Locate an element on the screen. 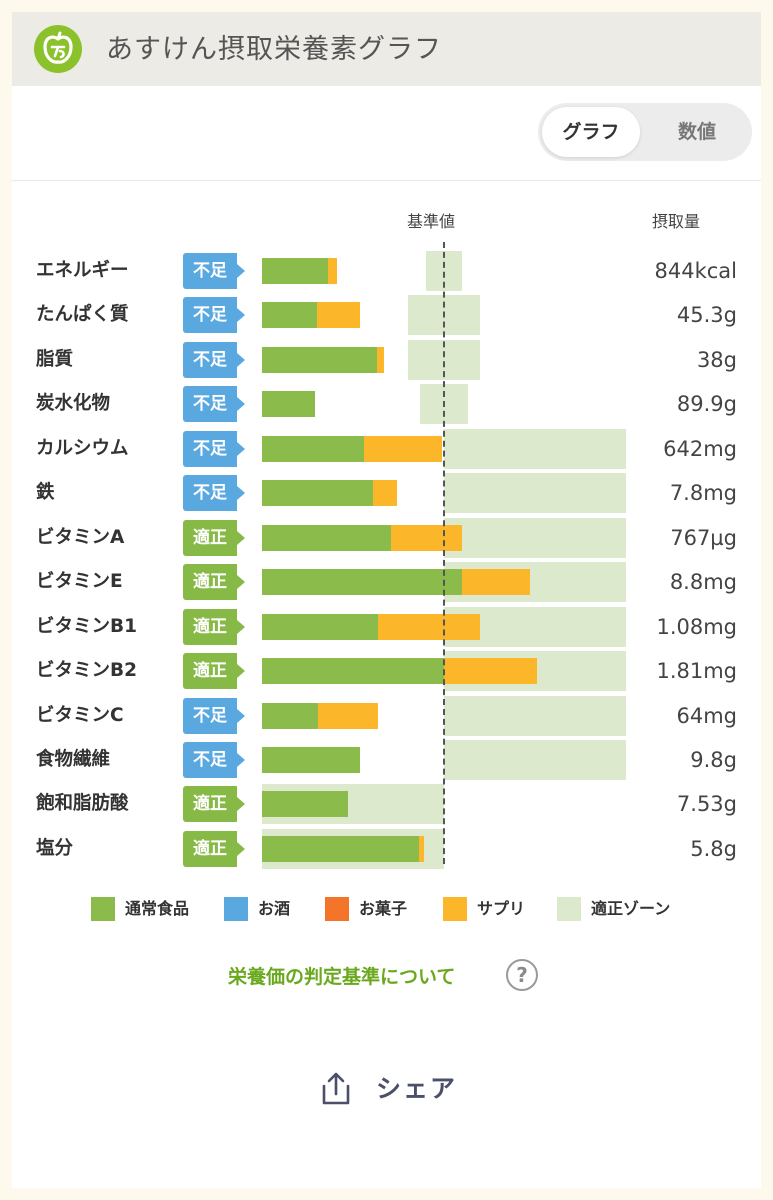 Image resolution: width=773 pixels, height=1200 pixels. legend-label: 適正ゾーン is located at coordinates (631, 908).